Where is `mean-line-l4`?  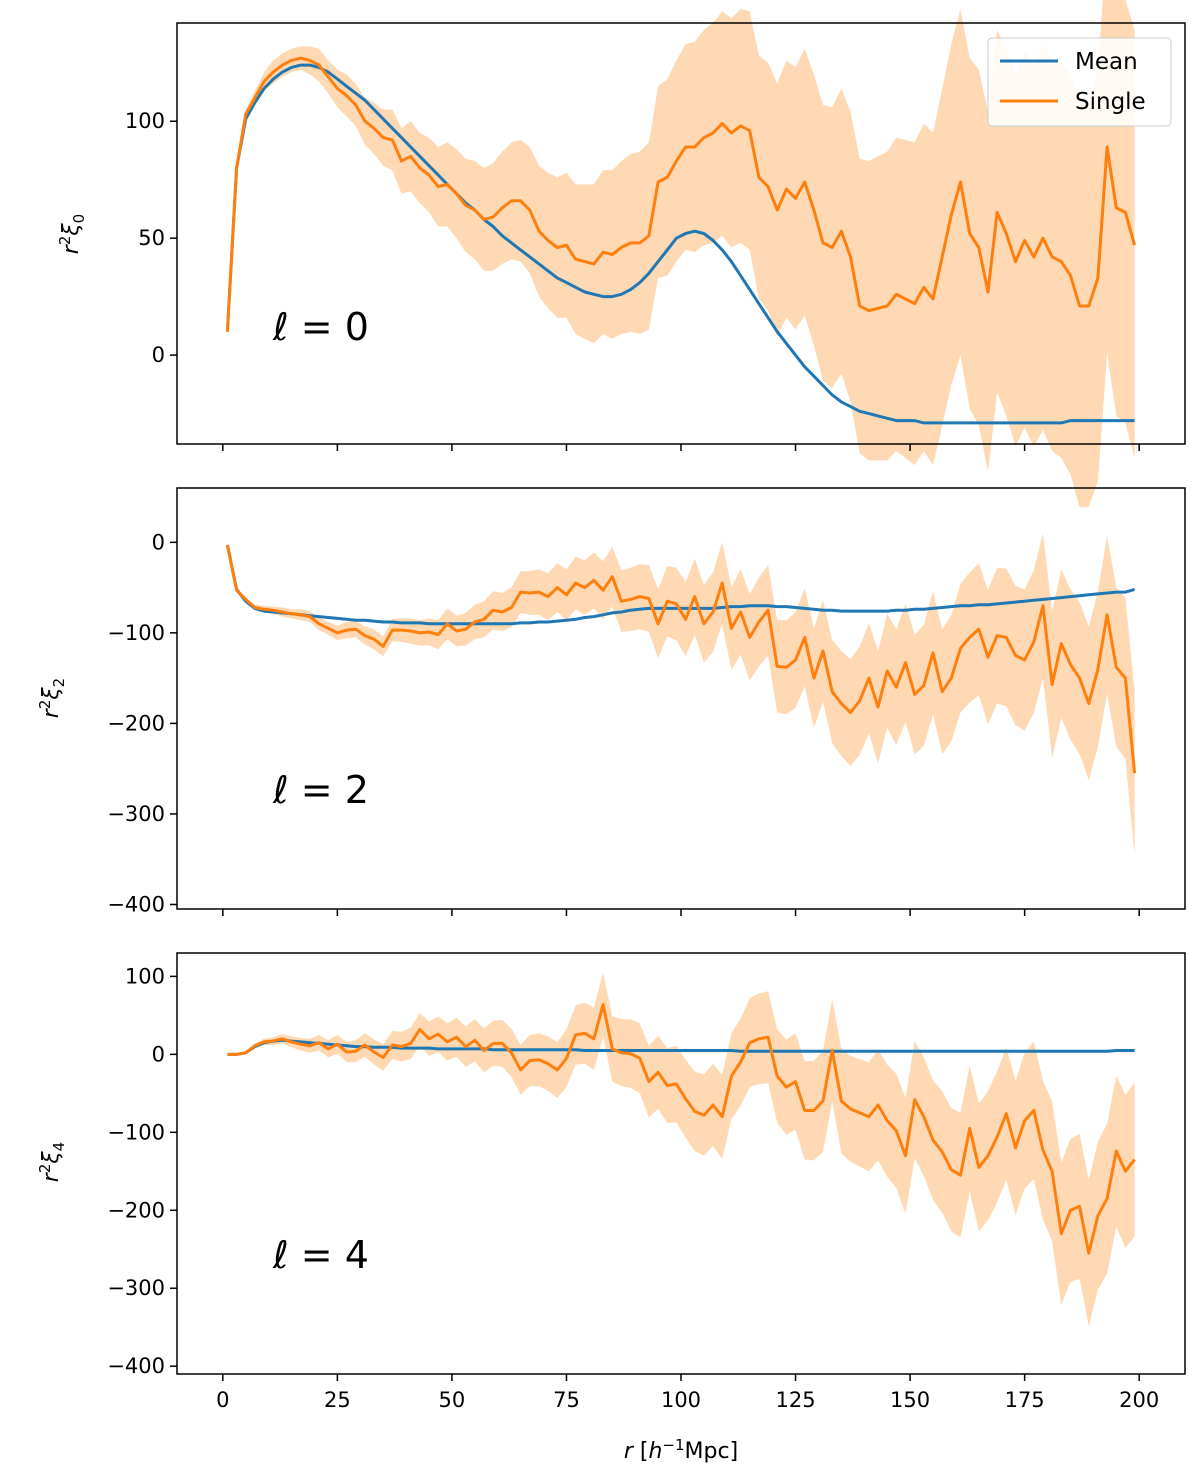
mean-line-l4 is located at coordinates (681, 1047).